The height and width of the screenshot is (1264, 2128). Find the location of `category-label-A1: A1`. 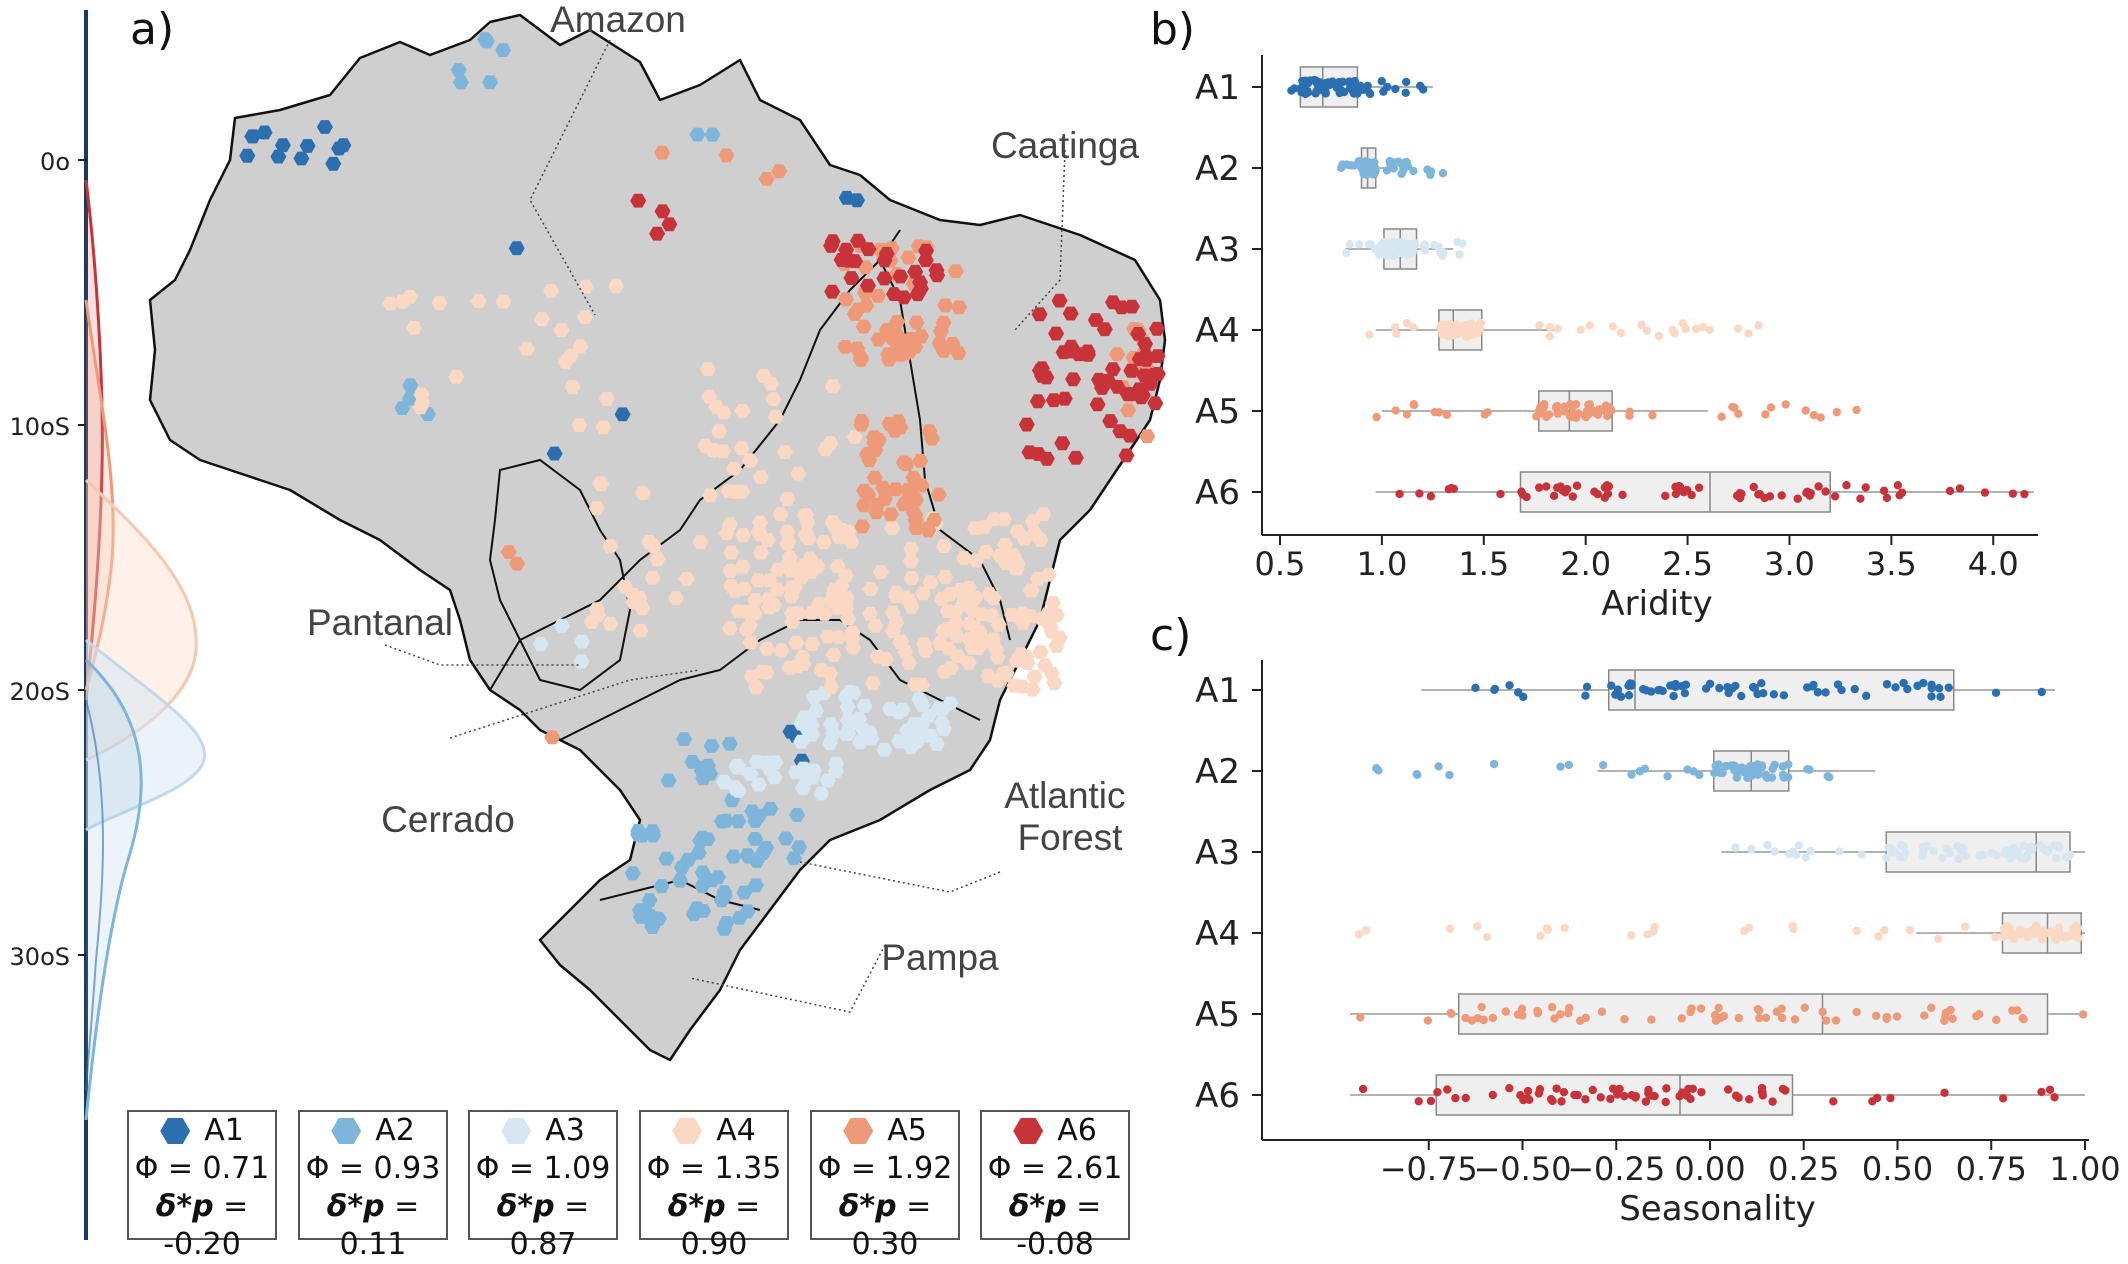

category-label-A1: A1 is located at coordinates (1217, 691).